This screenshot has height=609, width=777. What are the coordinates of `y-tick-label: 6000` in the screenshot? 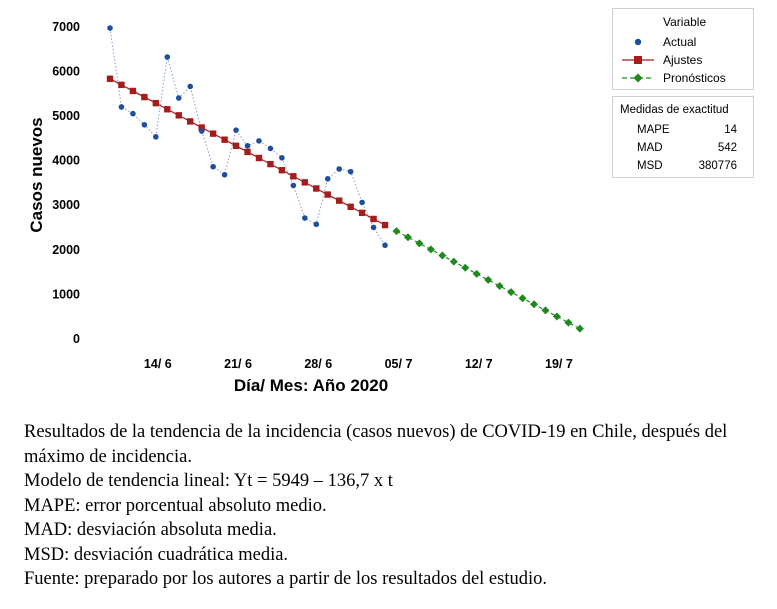 It's located at (66, 71).